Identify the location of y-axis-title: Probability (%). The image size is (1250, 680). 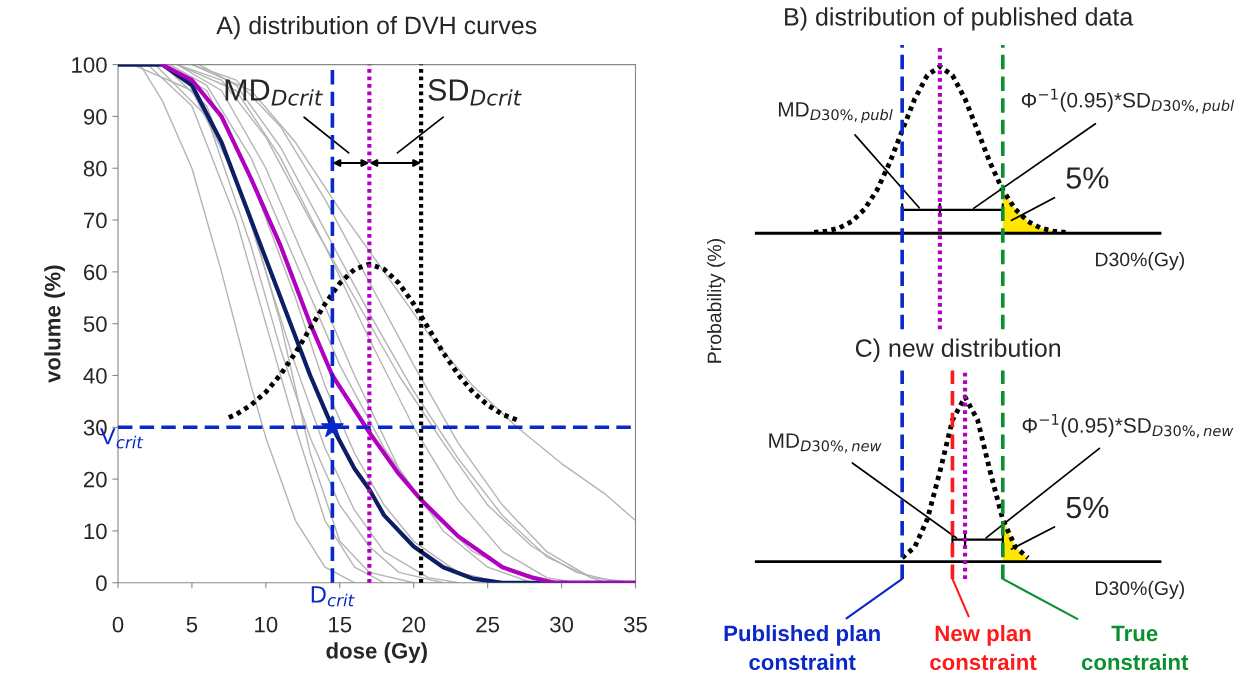
(716, 301).